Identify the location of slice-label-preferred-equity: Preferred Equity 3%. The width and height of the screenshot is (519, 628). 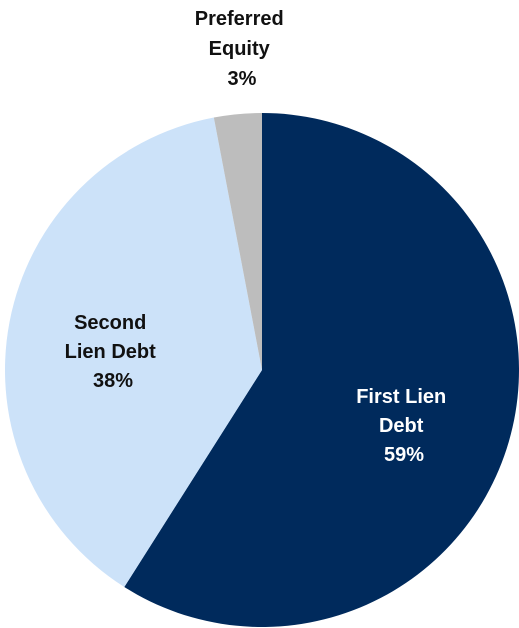
(242, 49).